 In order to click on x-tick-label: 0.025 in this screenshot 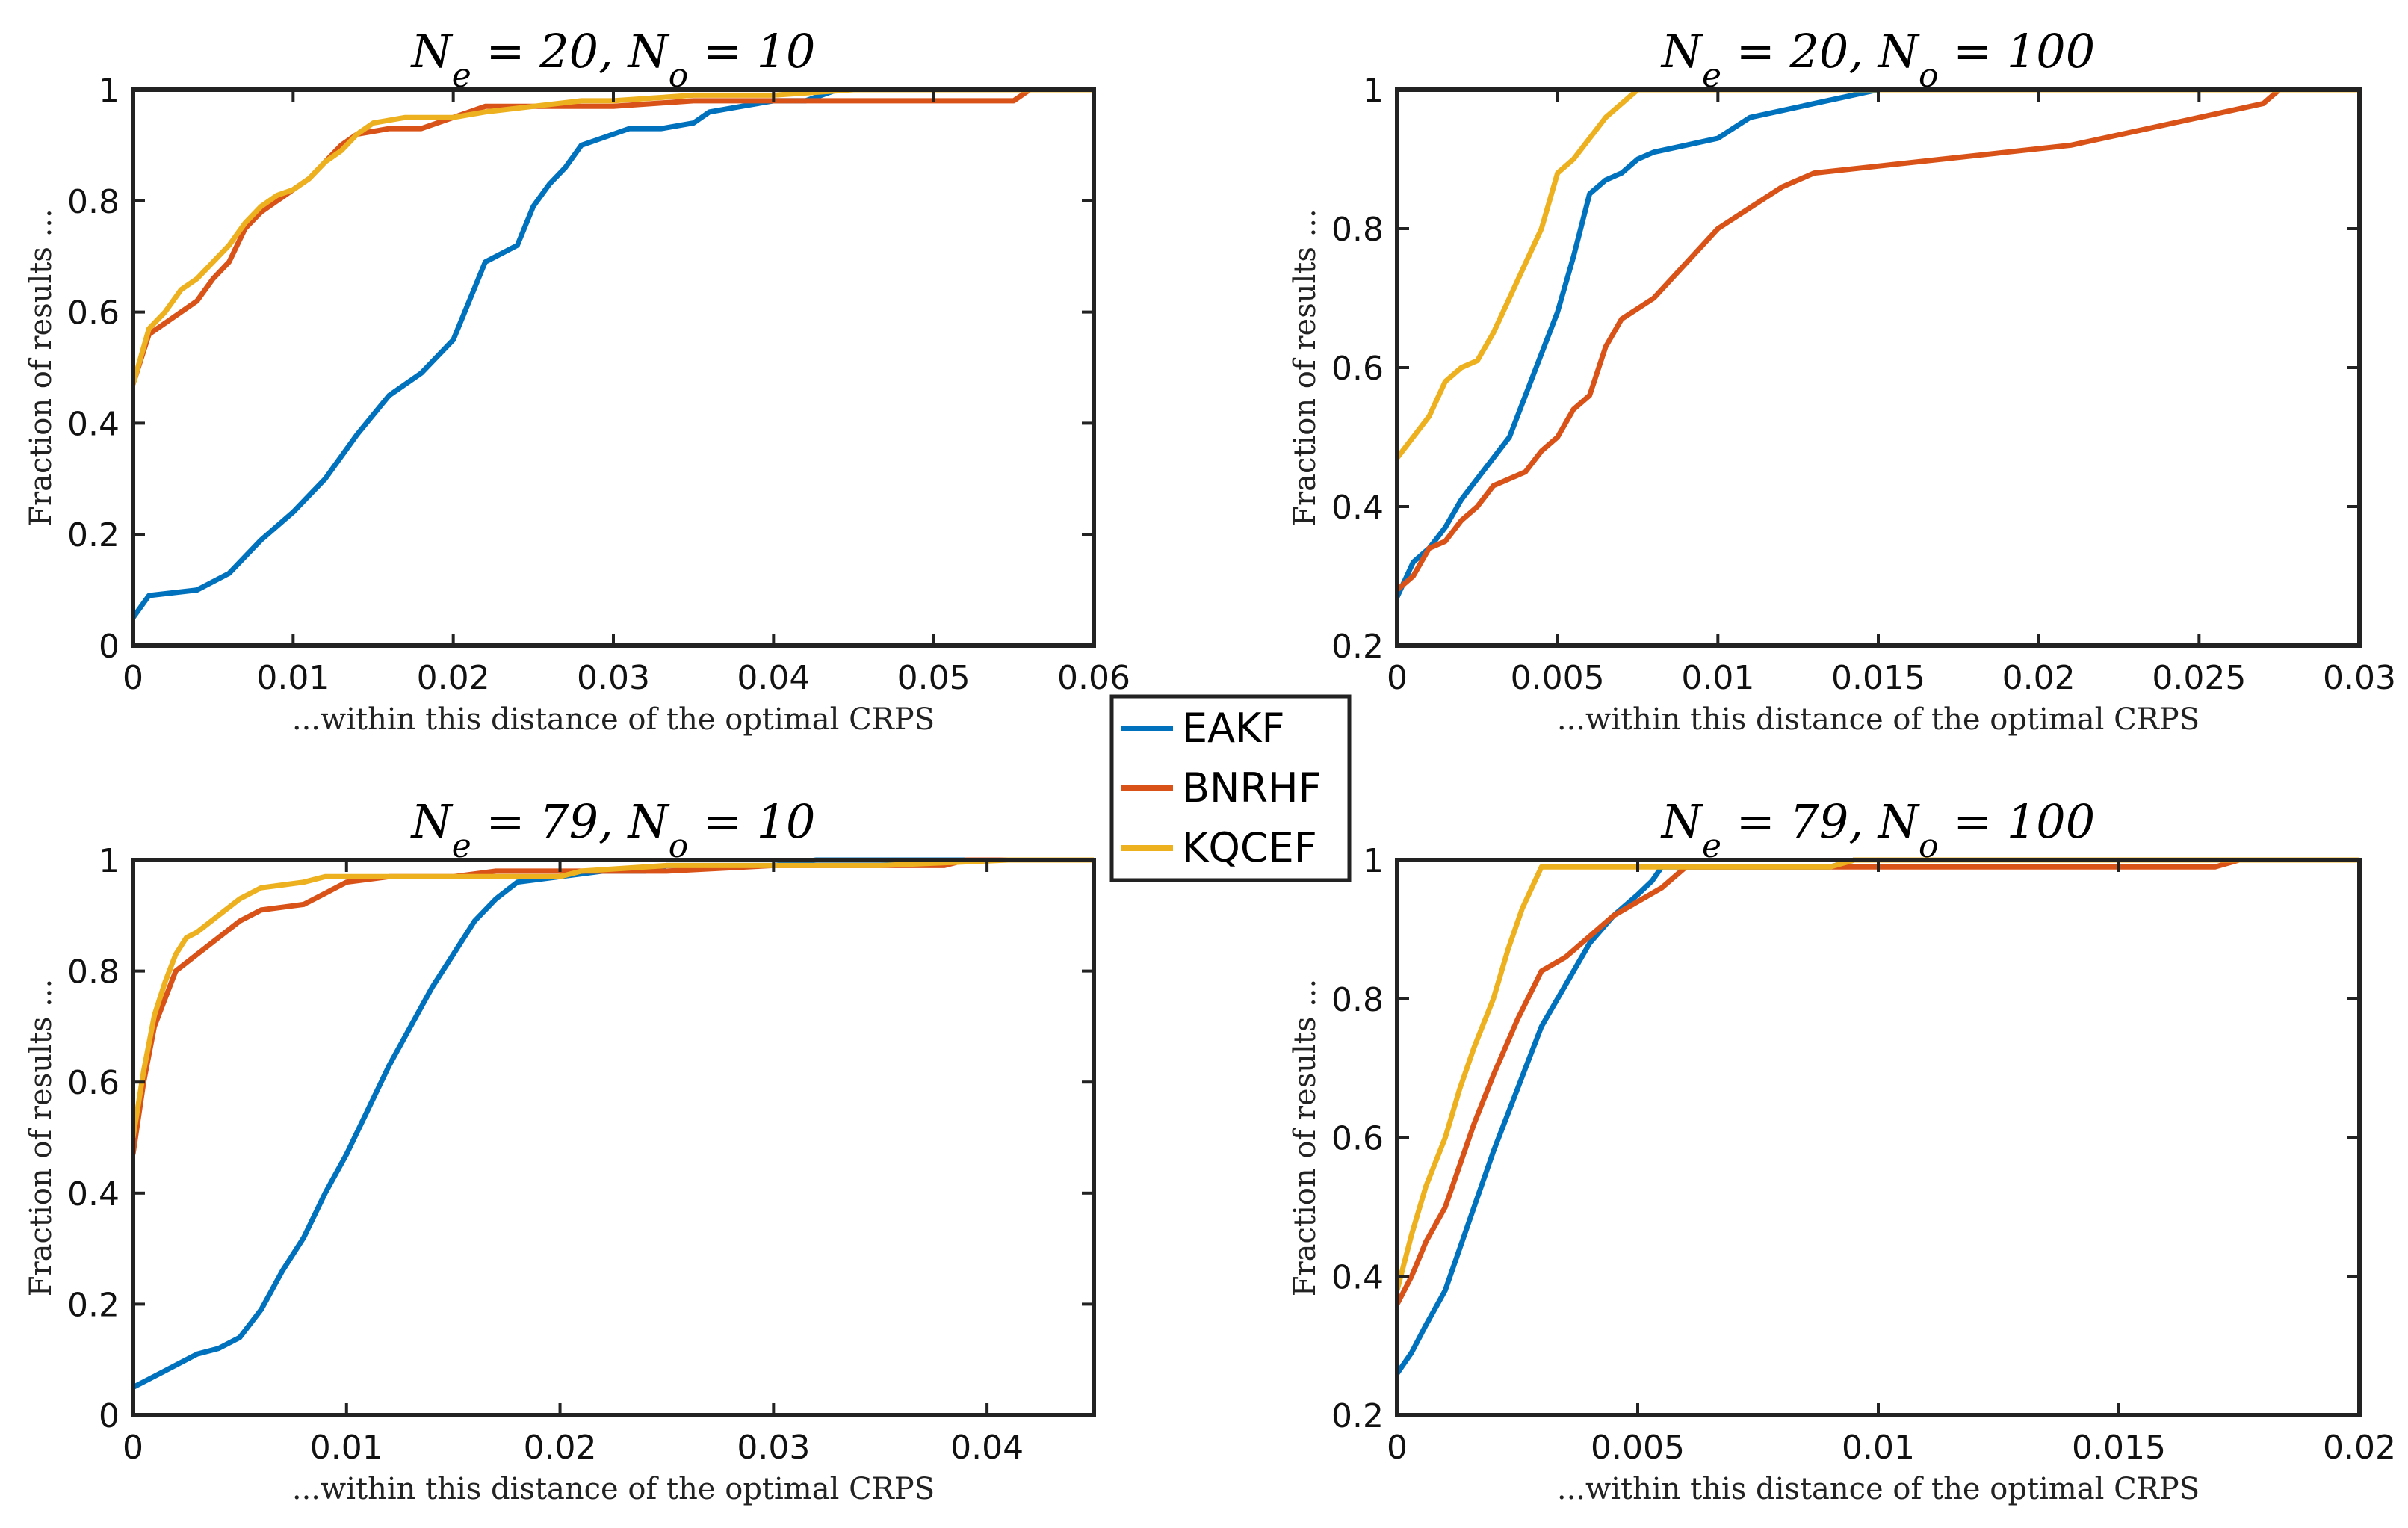, I will do `click(2199, 678)`.